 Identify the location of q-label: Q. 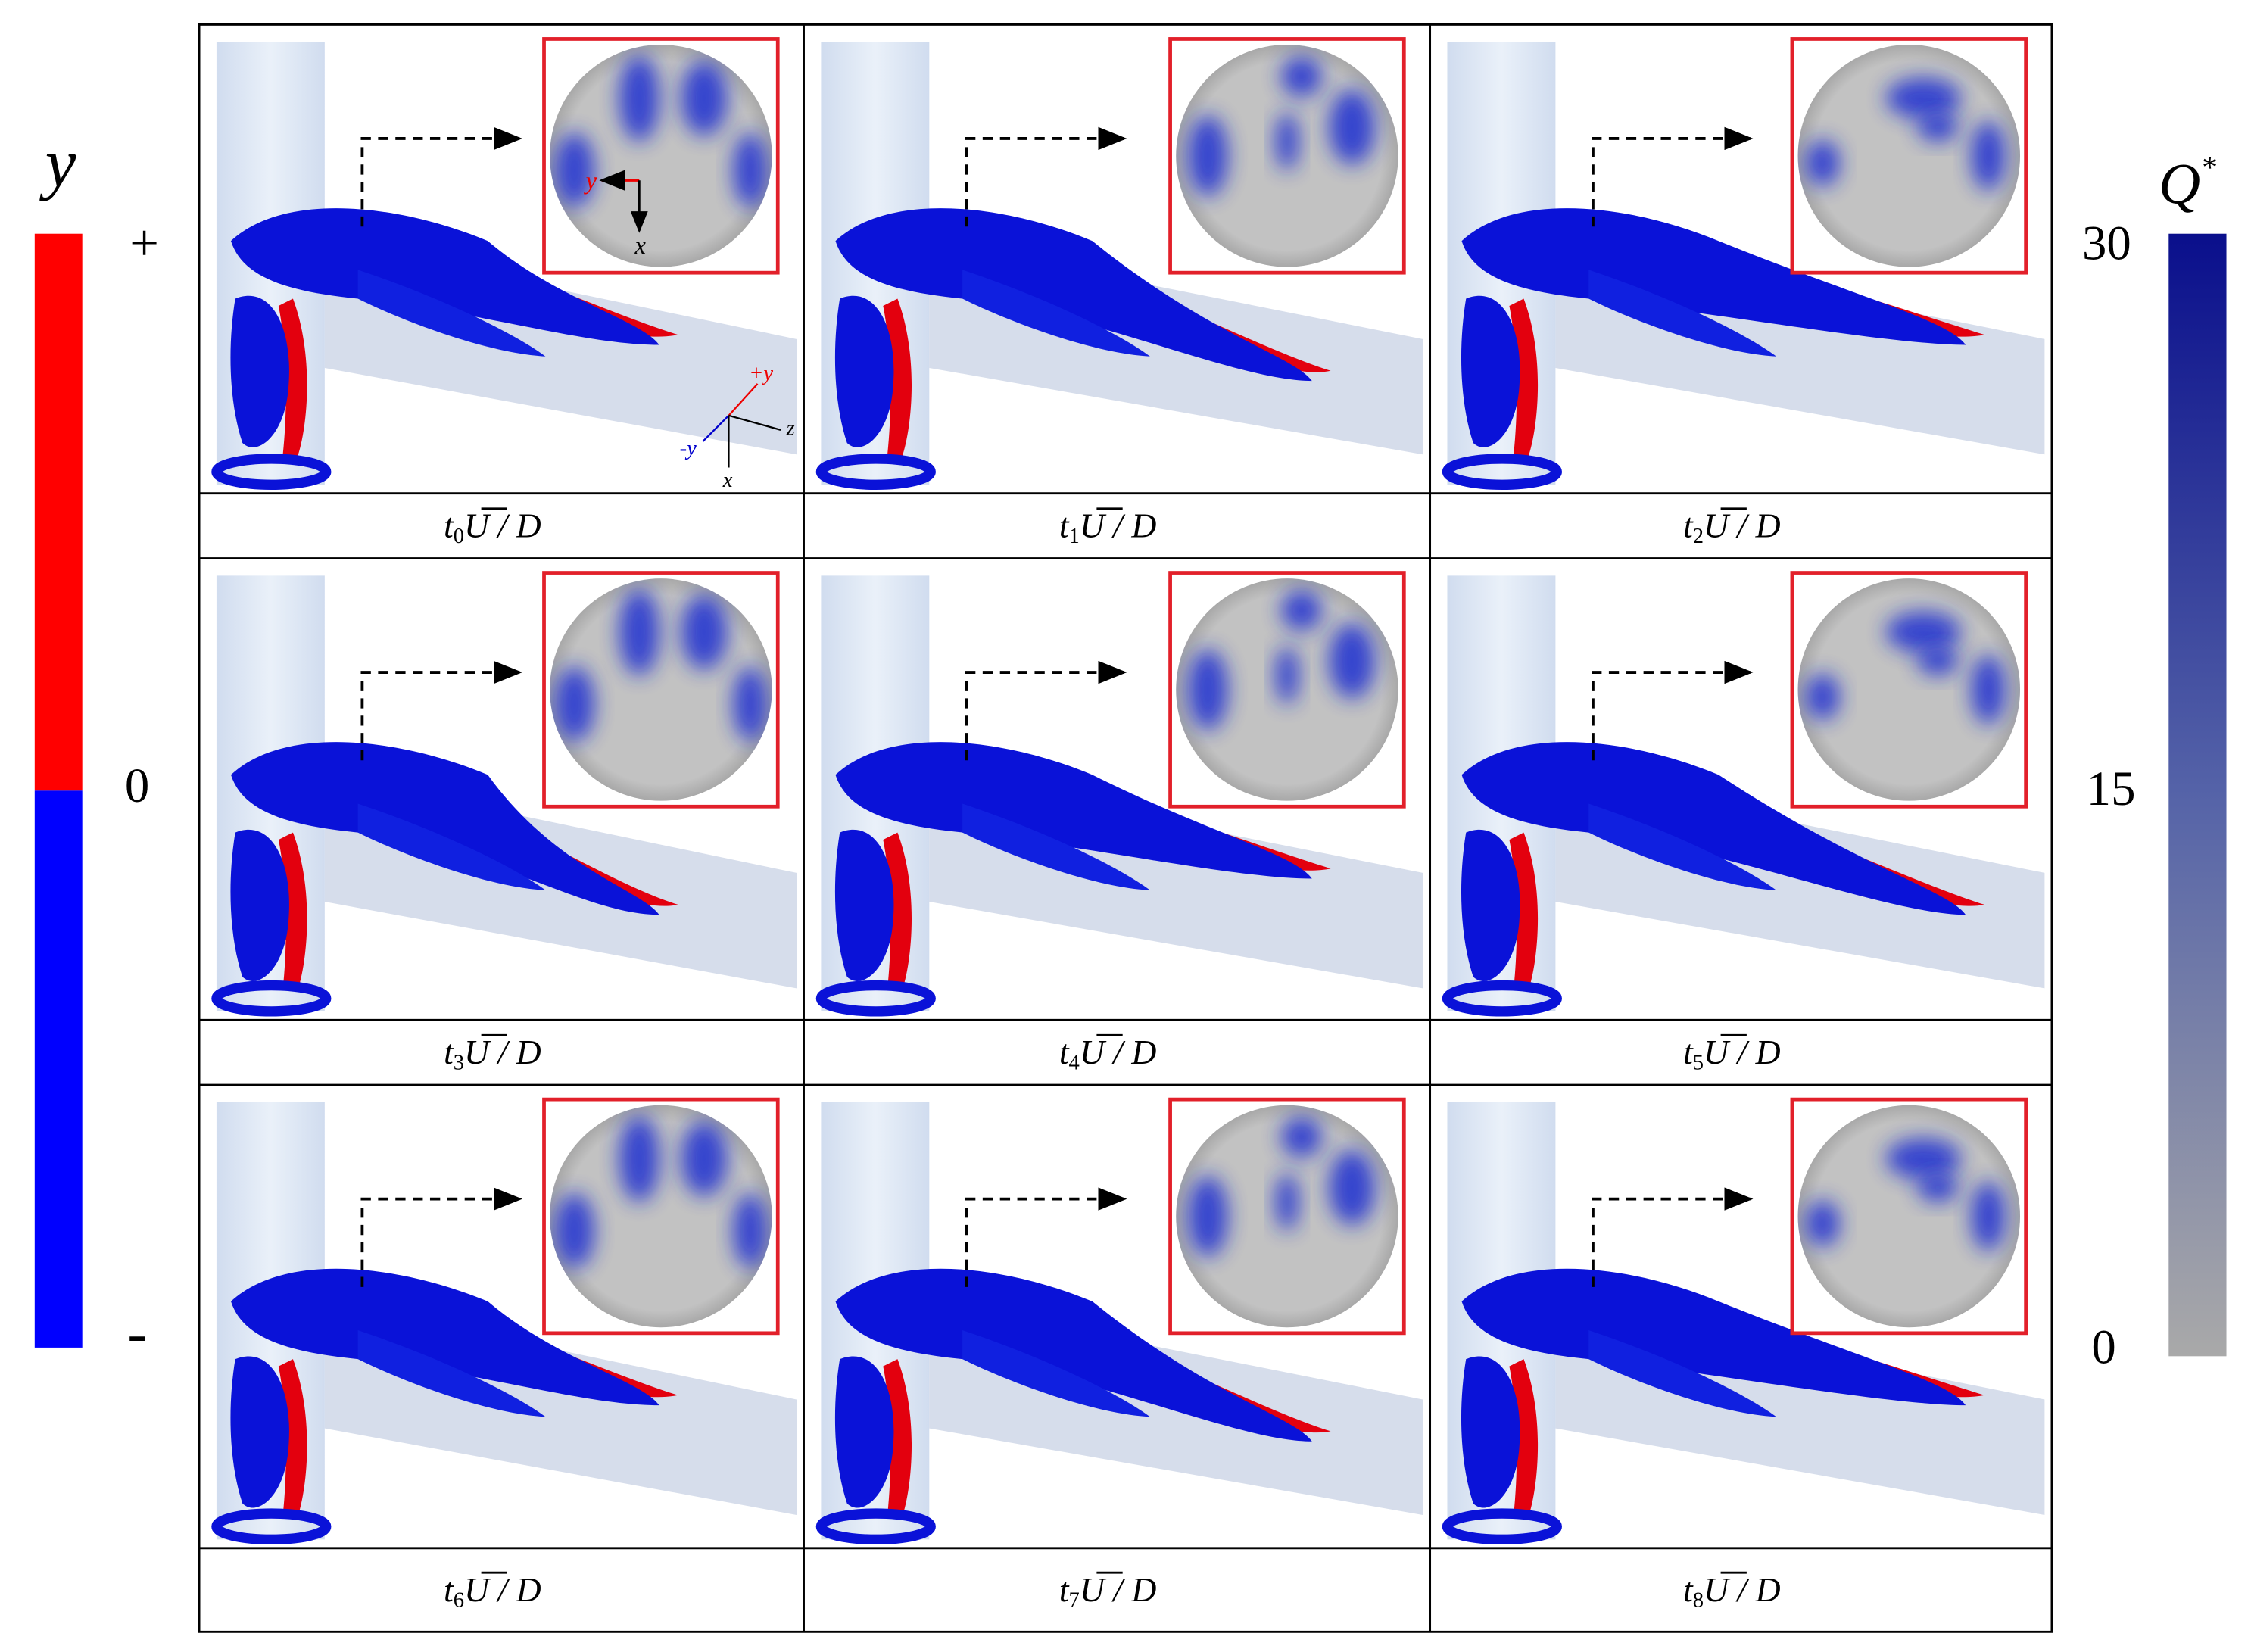
(2179, 185).